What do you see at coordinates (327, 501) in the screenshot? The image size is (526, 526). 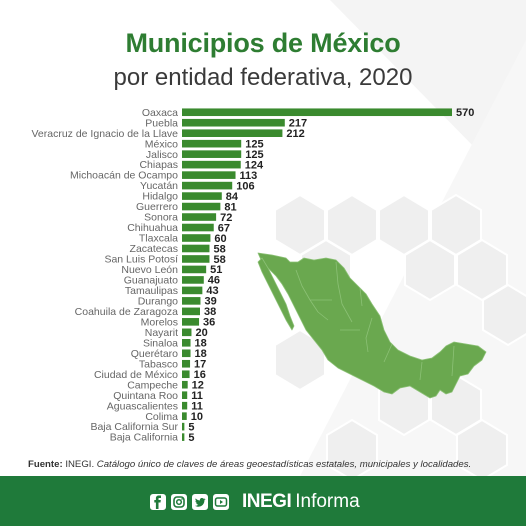 I see `brand-informa-text: Informa` at bounding box center [327, 501].